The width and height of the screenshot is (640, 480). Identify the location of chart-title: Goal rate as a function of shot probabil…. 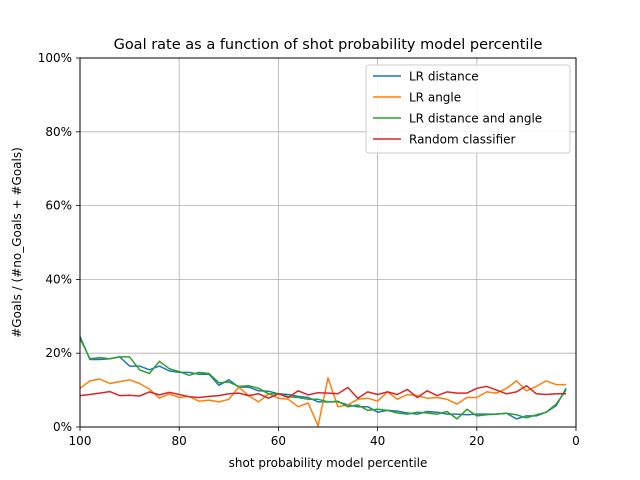
(328, 45).